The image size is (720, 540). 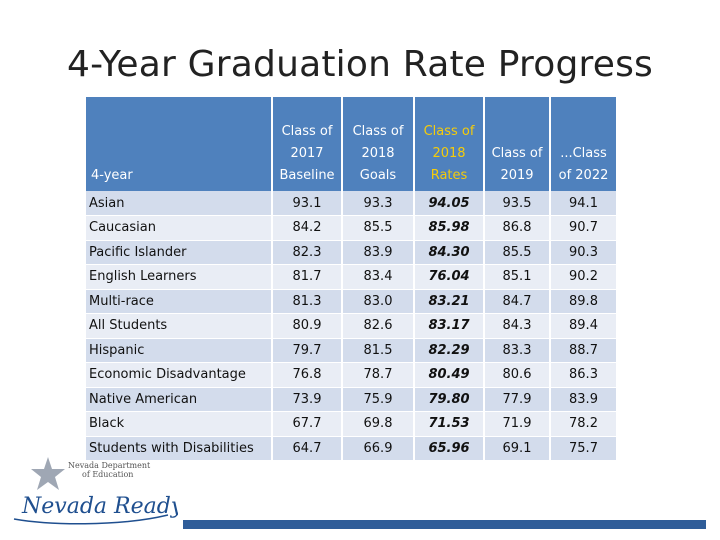 I want to click on cell-baseline-2017: 80.9, so click(x=307, y=326).